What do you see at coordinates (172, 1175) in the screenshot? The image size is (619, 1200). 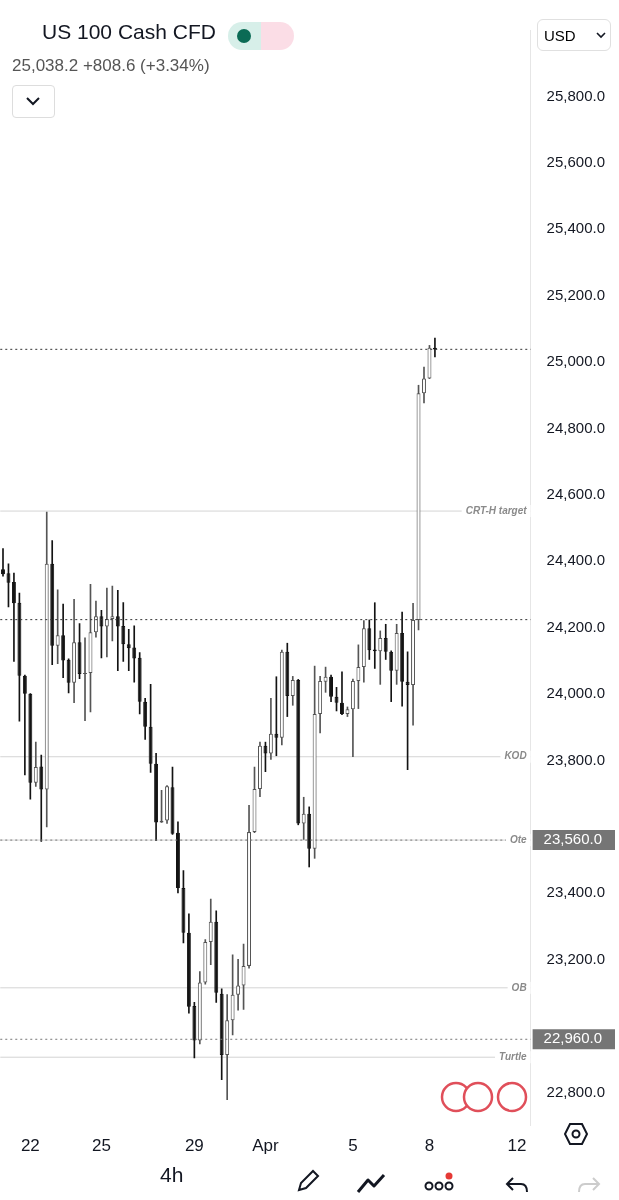 I see `text: 4h` at bounding box center [172, 1175].